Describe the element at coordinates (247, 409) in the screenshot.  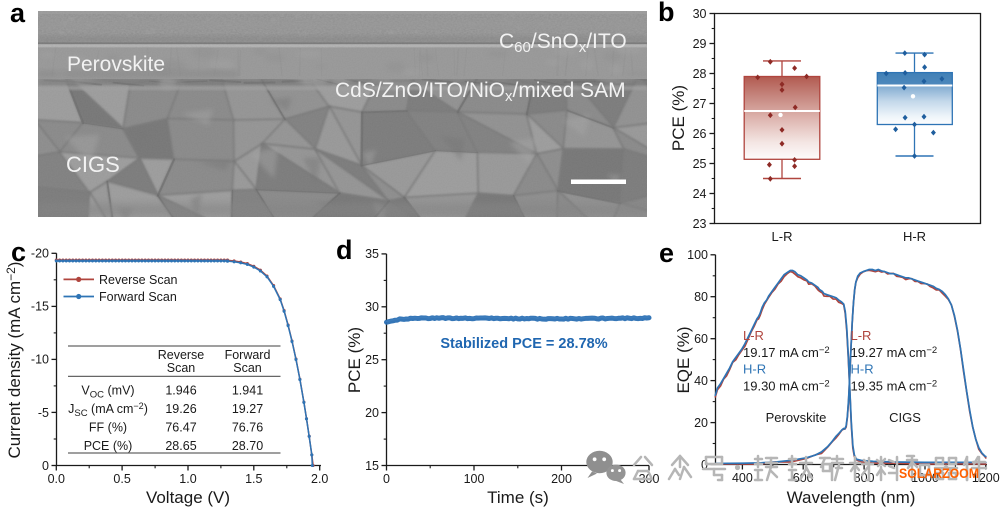
I see `svg-text: 19.27` at that location.